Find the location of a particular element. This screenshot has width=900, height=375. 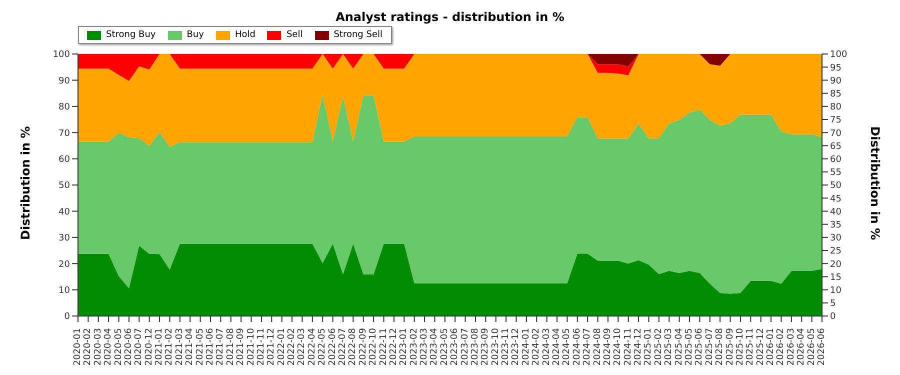

x-tick-label: 2025-07 is located at coordinates (709, 347).